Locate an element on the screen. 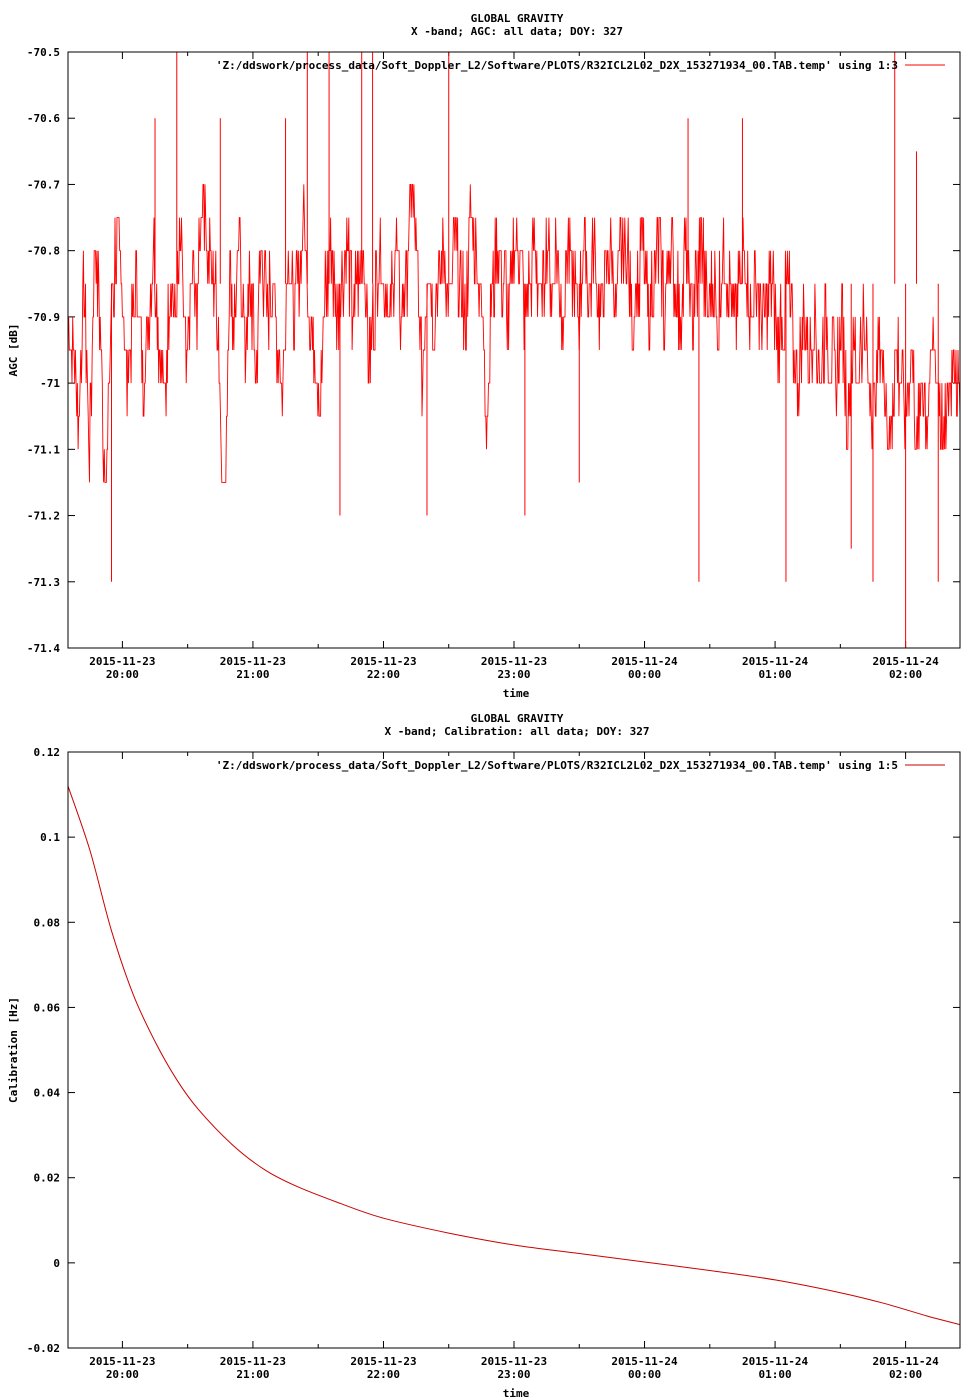 The width and height of the screenshot is (980, 1400). y-tick-label: -71.3 is located at coordinates (43, 582).